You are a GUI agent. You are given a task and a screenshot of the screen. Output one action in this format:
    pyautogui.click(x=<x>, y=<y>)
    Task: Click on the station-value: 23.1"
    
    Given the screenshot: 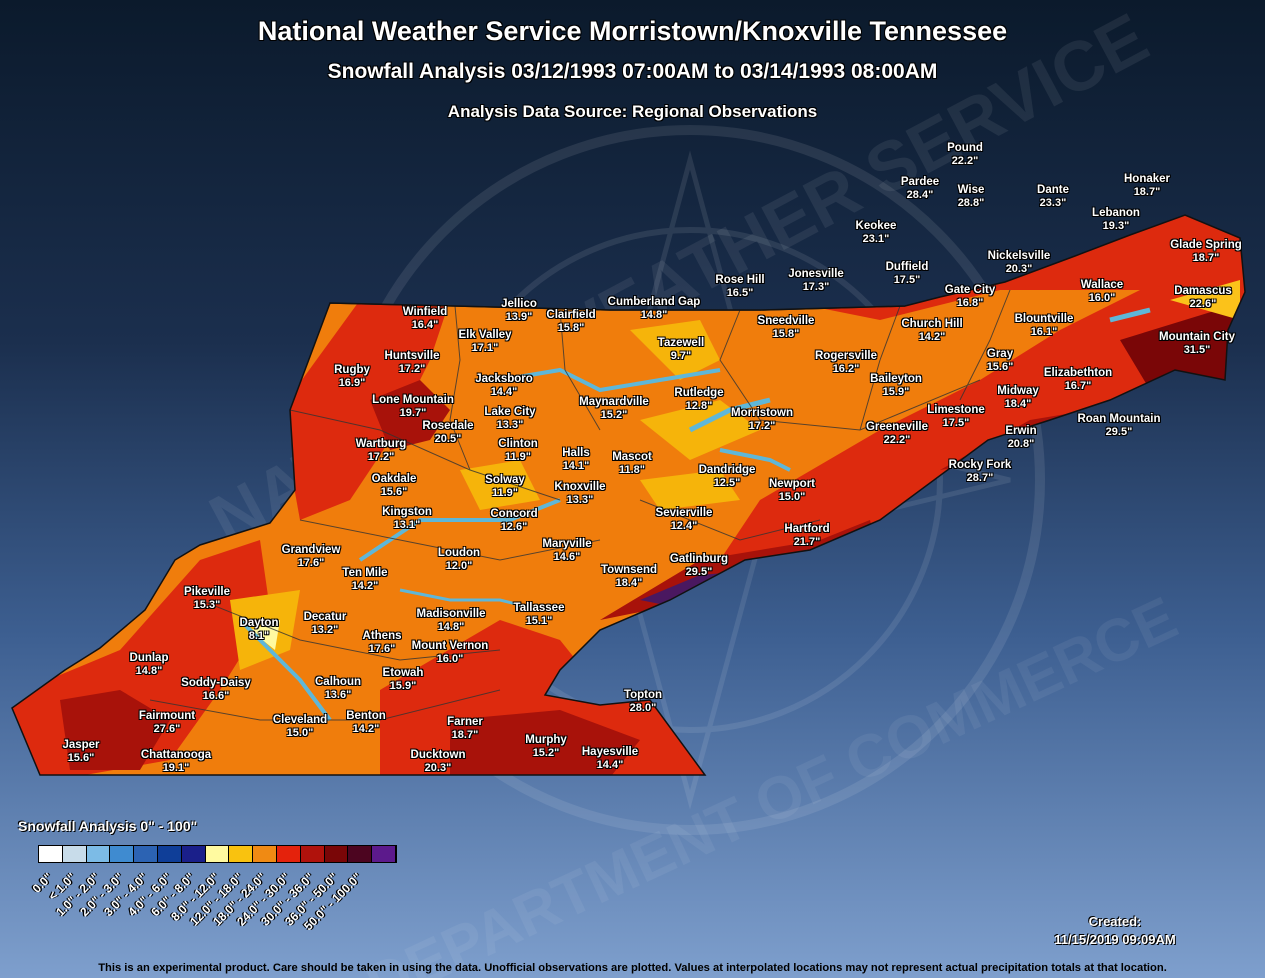 What is the action you would take?
    pyautogui.click(x=876, y=239)
    